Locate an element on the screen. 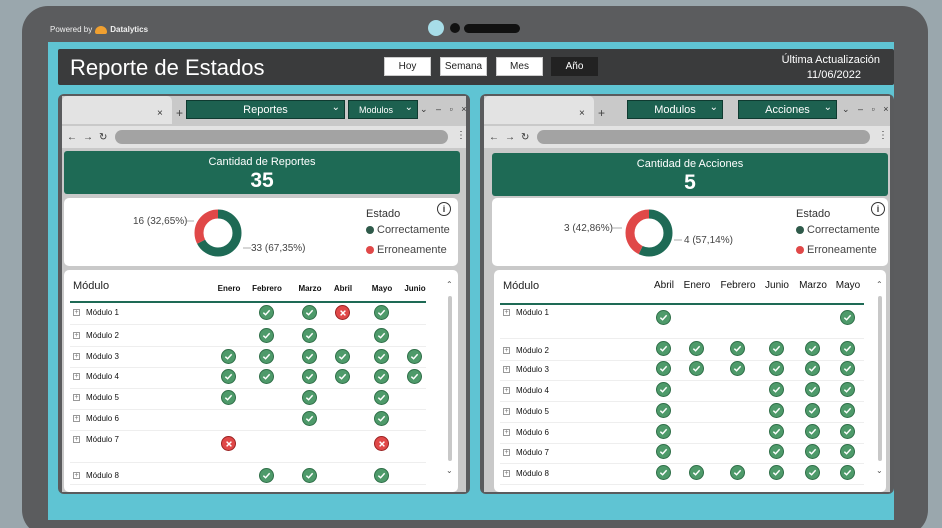 The width and height of the screenshot is (942, 528). donut-error-label: 3 (42,86%) is located at coordinates (588, 228).